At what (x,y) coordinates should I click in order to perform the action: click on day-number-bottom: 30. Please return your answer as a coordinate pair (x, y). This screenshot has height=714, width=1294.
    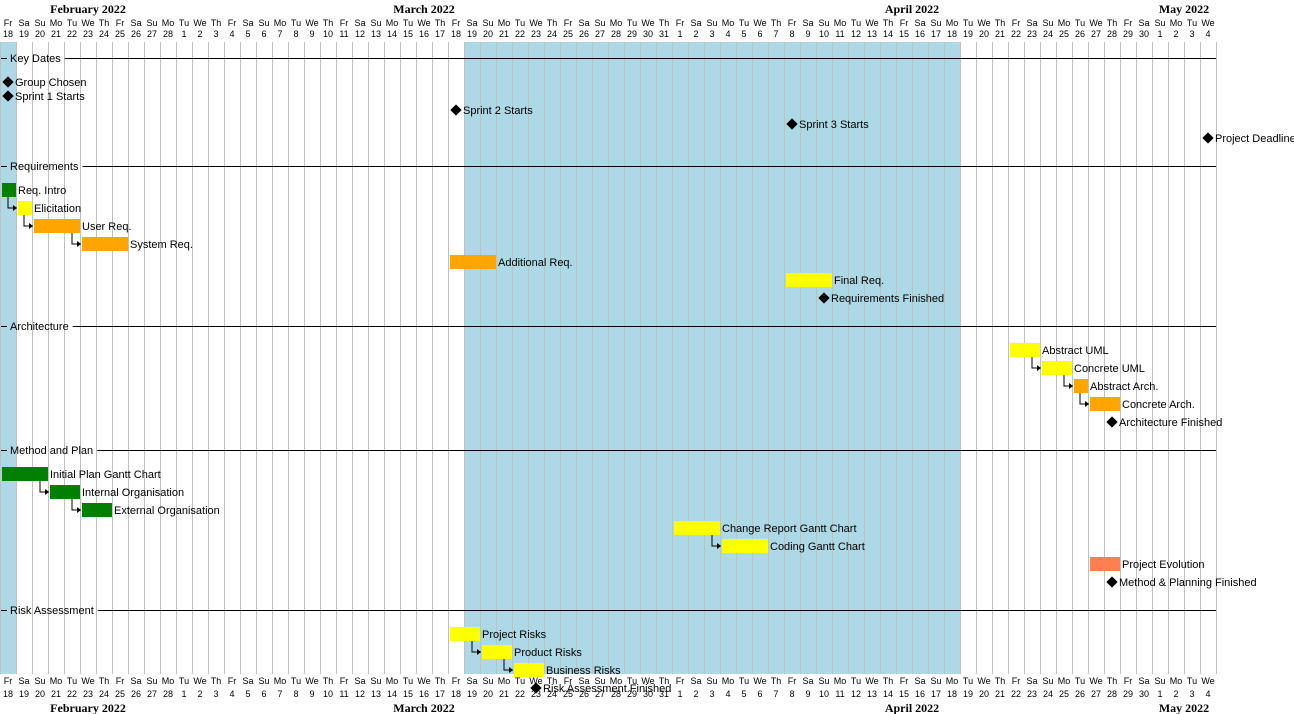
    Looking at the image, I should click on (648, 694).